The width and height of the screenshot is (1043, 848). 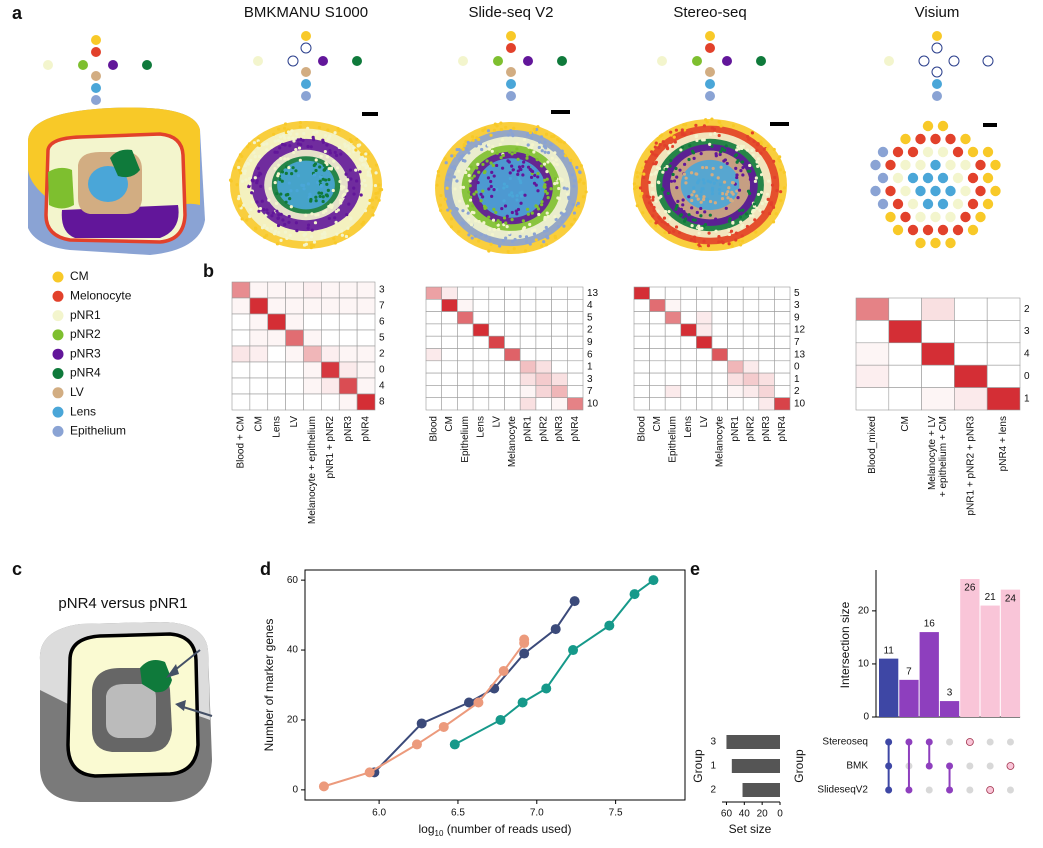 What do you see at coordinates (909, 698) in the screenshot?
I see `bar` at bounding box center [909, 698].